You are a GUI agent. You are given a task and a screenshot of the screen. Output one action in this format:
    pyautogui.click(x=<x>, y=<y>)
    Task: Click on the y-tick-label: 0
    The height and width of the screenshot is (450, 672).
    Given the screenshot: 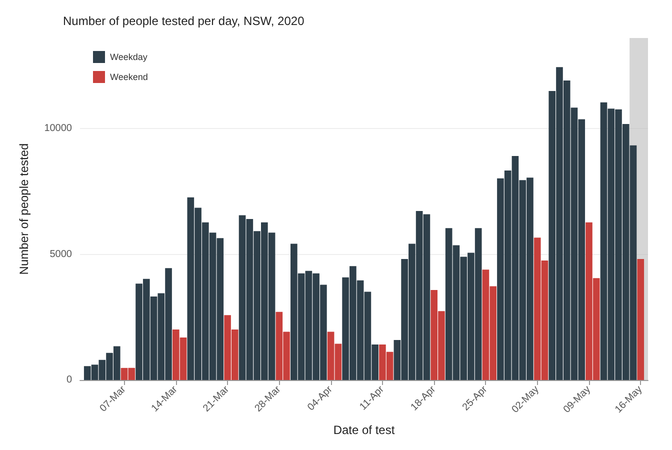 What is the action you would take?
    pyautogui.click(x=69, y=380)
    